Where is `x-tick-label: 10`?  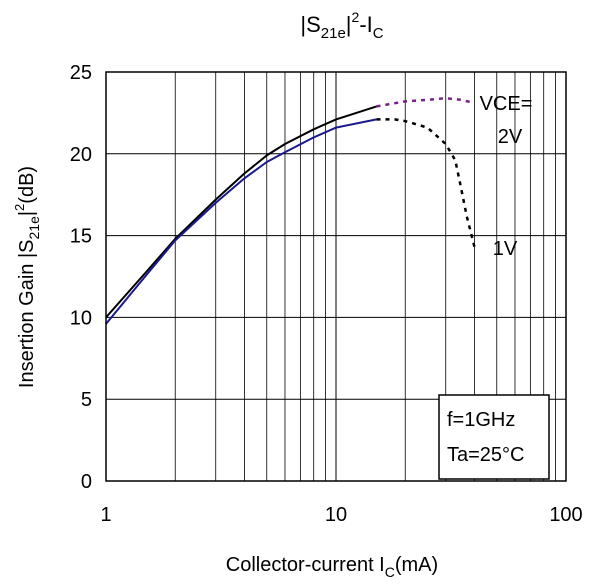 x-tick-label: 10 is located at coordinates (336, 515).